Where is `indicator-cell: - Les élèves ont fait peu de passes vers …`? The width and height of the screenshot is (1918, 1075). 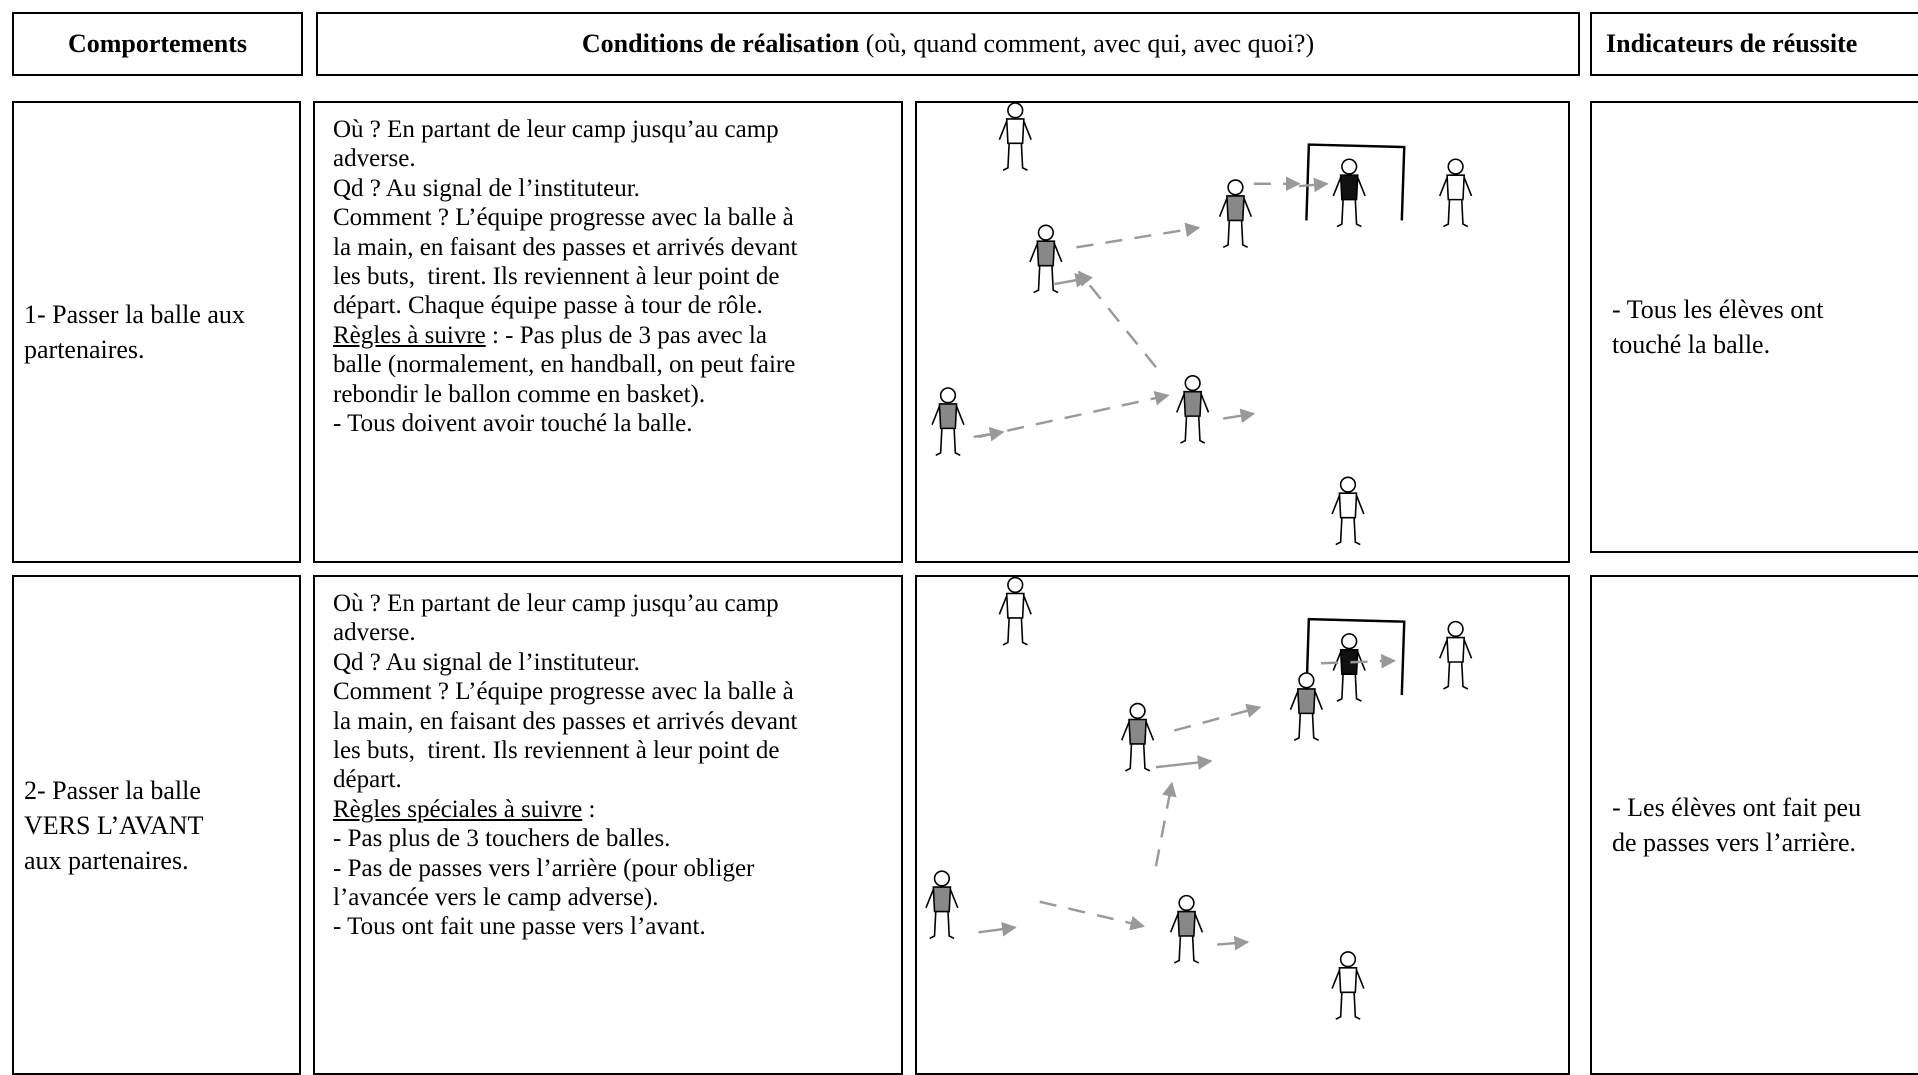 indicator-cell: - Les élèves ont fait peu de passes vers … is located at coordinates (1754, 825).